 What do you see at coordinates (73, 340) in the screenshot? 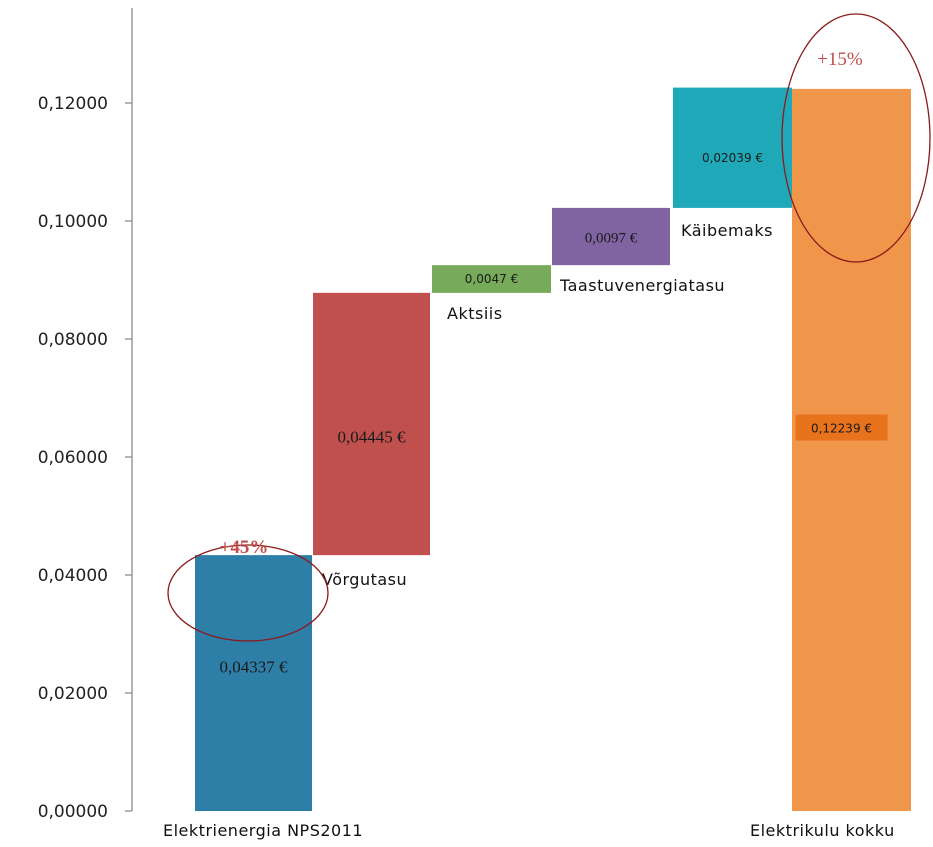
I see `y-tick-label: 0,08000` at bounding box center [73, 340].